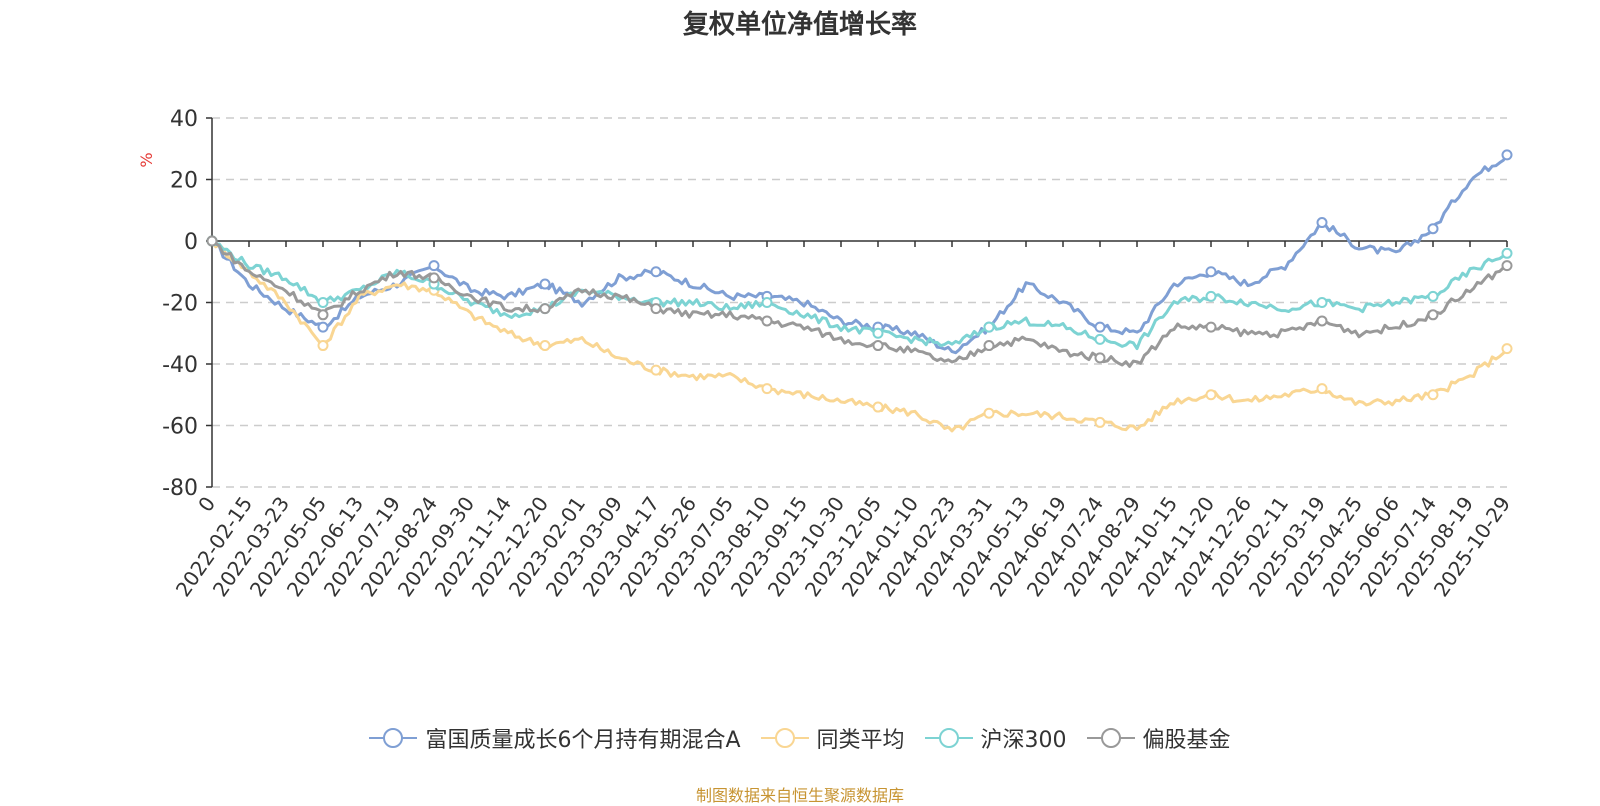 The image size is (1600, 806). I want to click on y-tick-label: 20, so click(184, 181).